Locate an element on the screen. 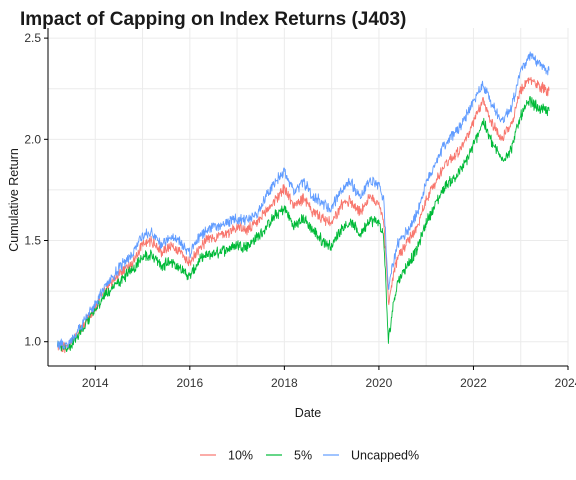 This screenshot has height=480, width=576. legend-label: Uncapped% is located at coordinates (385, 456).